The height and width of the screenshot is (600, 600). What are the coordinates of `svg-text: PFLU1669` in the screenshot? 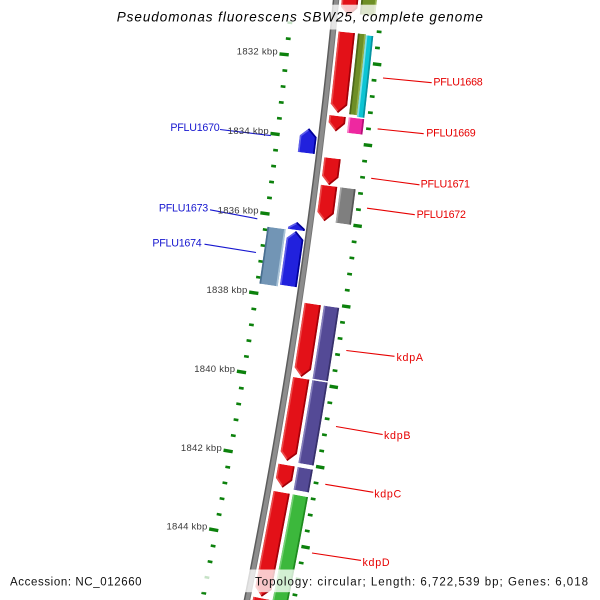 It's located at (450, 134).